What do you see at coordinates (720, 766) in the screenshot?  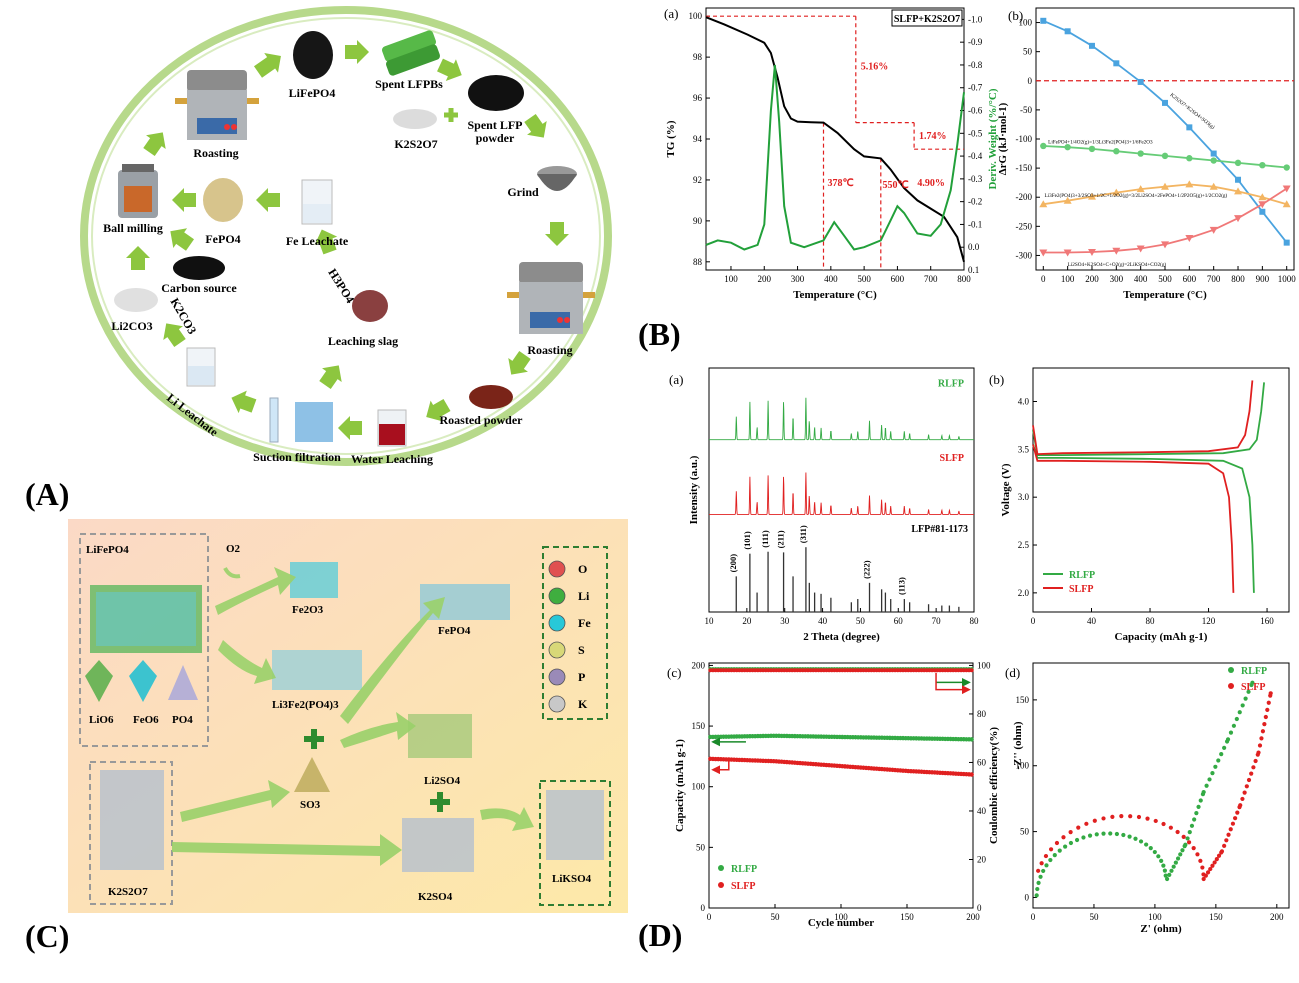 I see `cyc-arrow-slfp` at bounding box center [720, 766].